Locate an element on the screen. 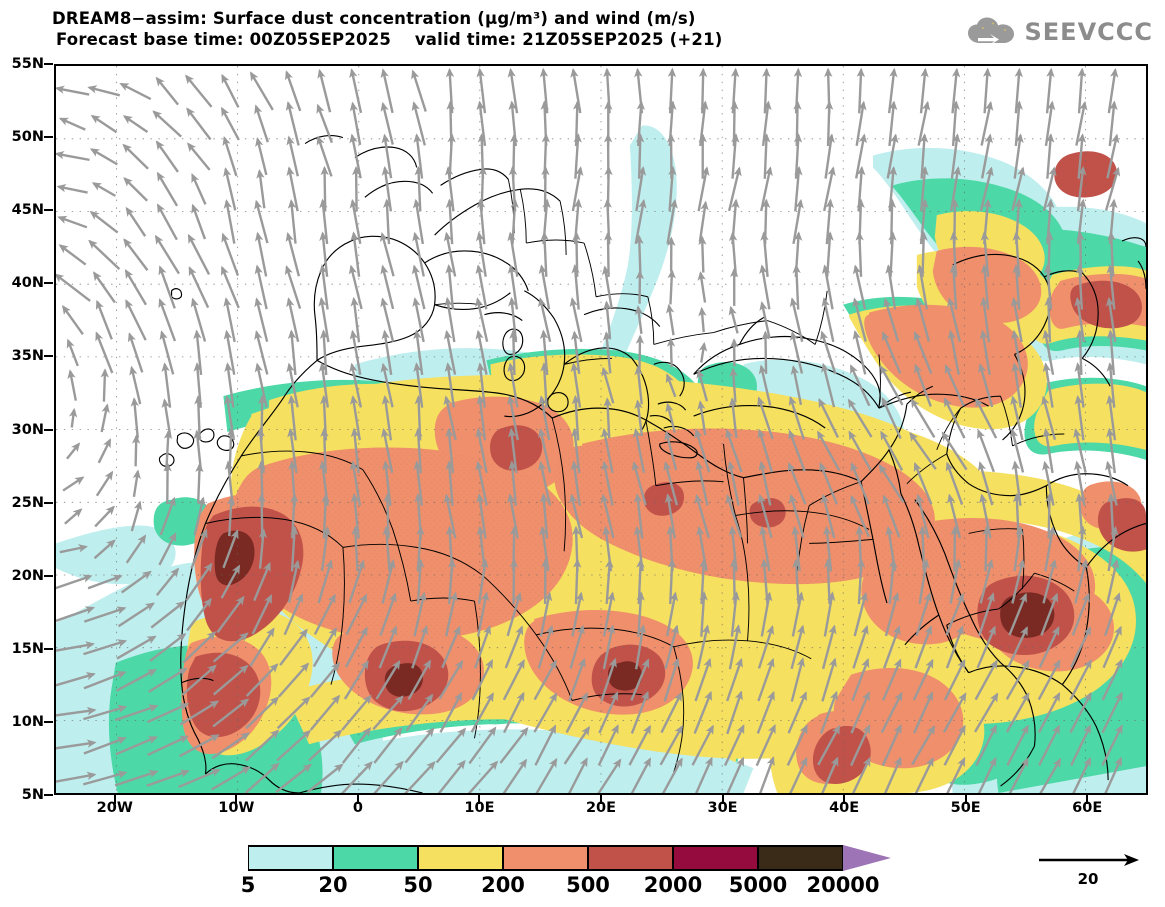 This screenshot has width=1165, height=907. colorbar-tick-label: 20 is located at coordinates (333, 885).